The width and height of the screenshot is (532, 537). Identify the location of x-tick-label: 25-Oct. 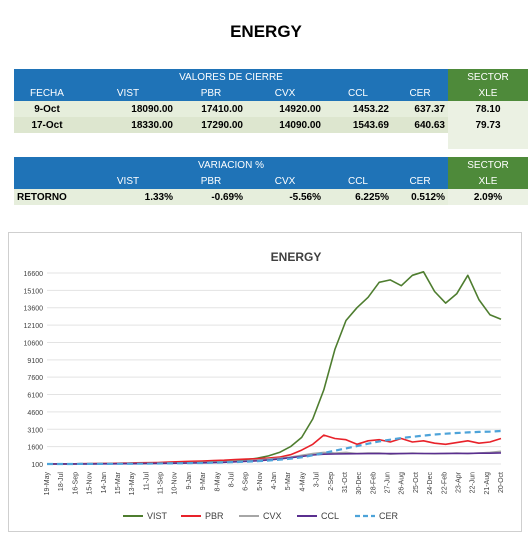
(416, 482).